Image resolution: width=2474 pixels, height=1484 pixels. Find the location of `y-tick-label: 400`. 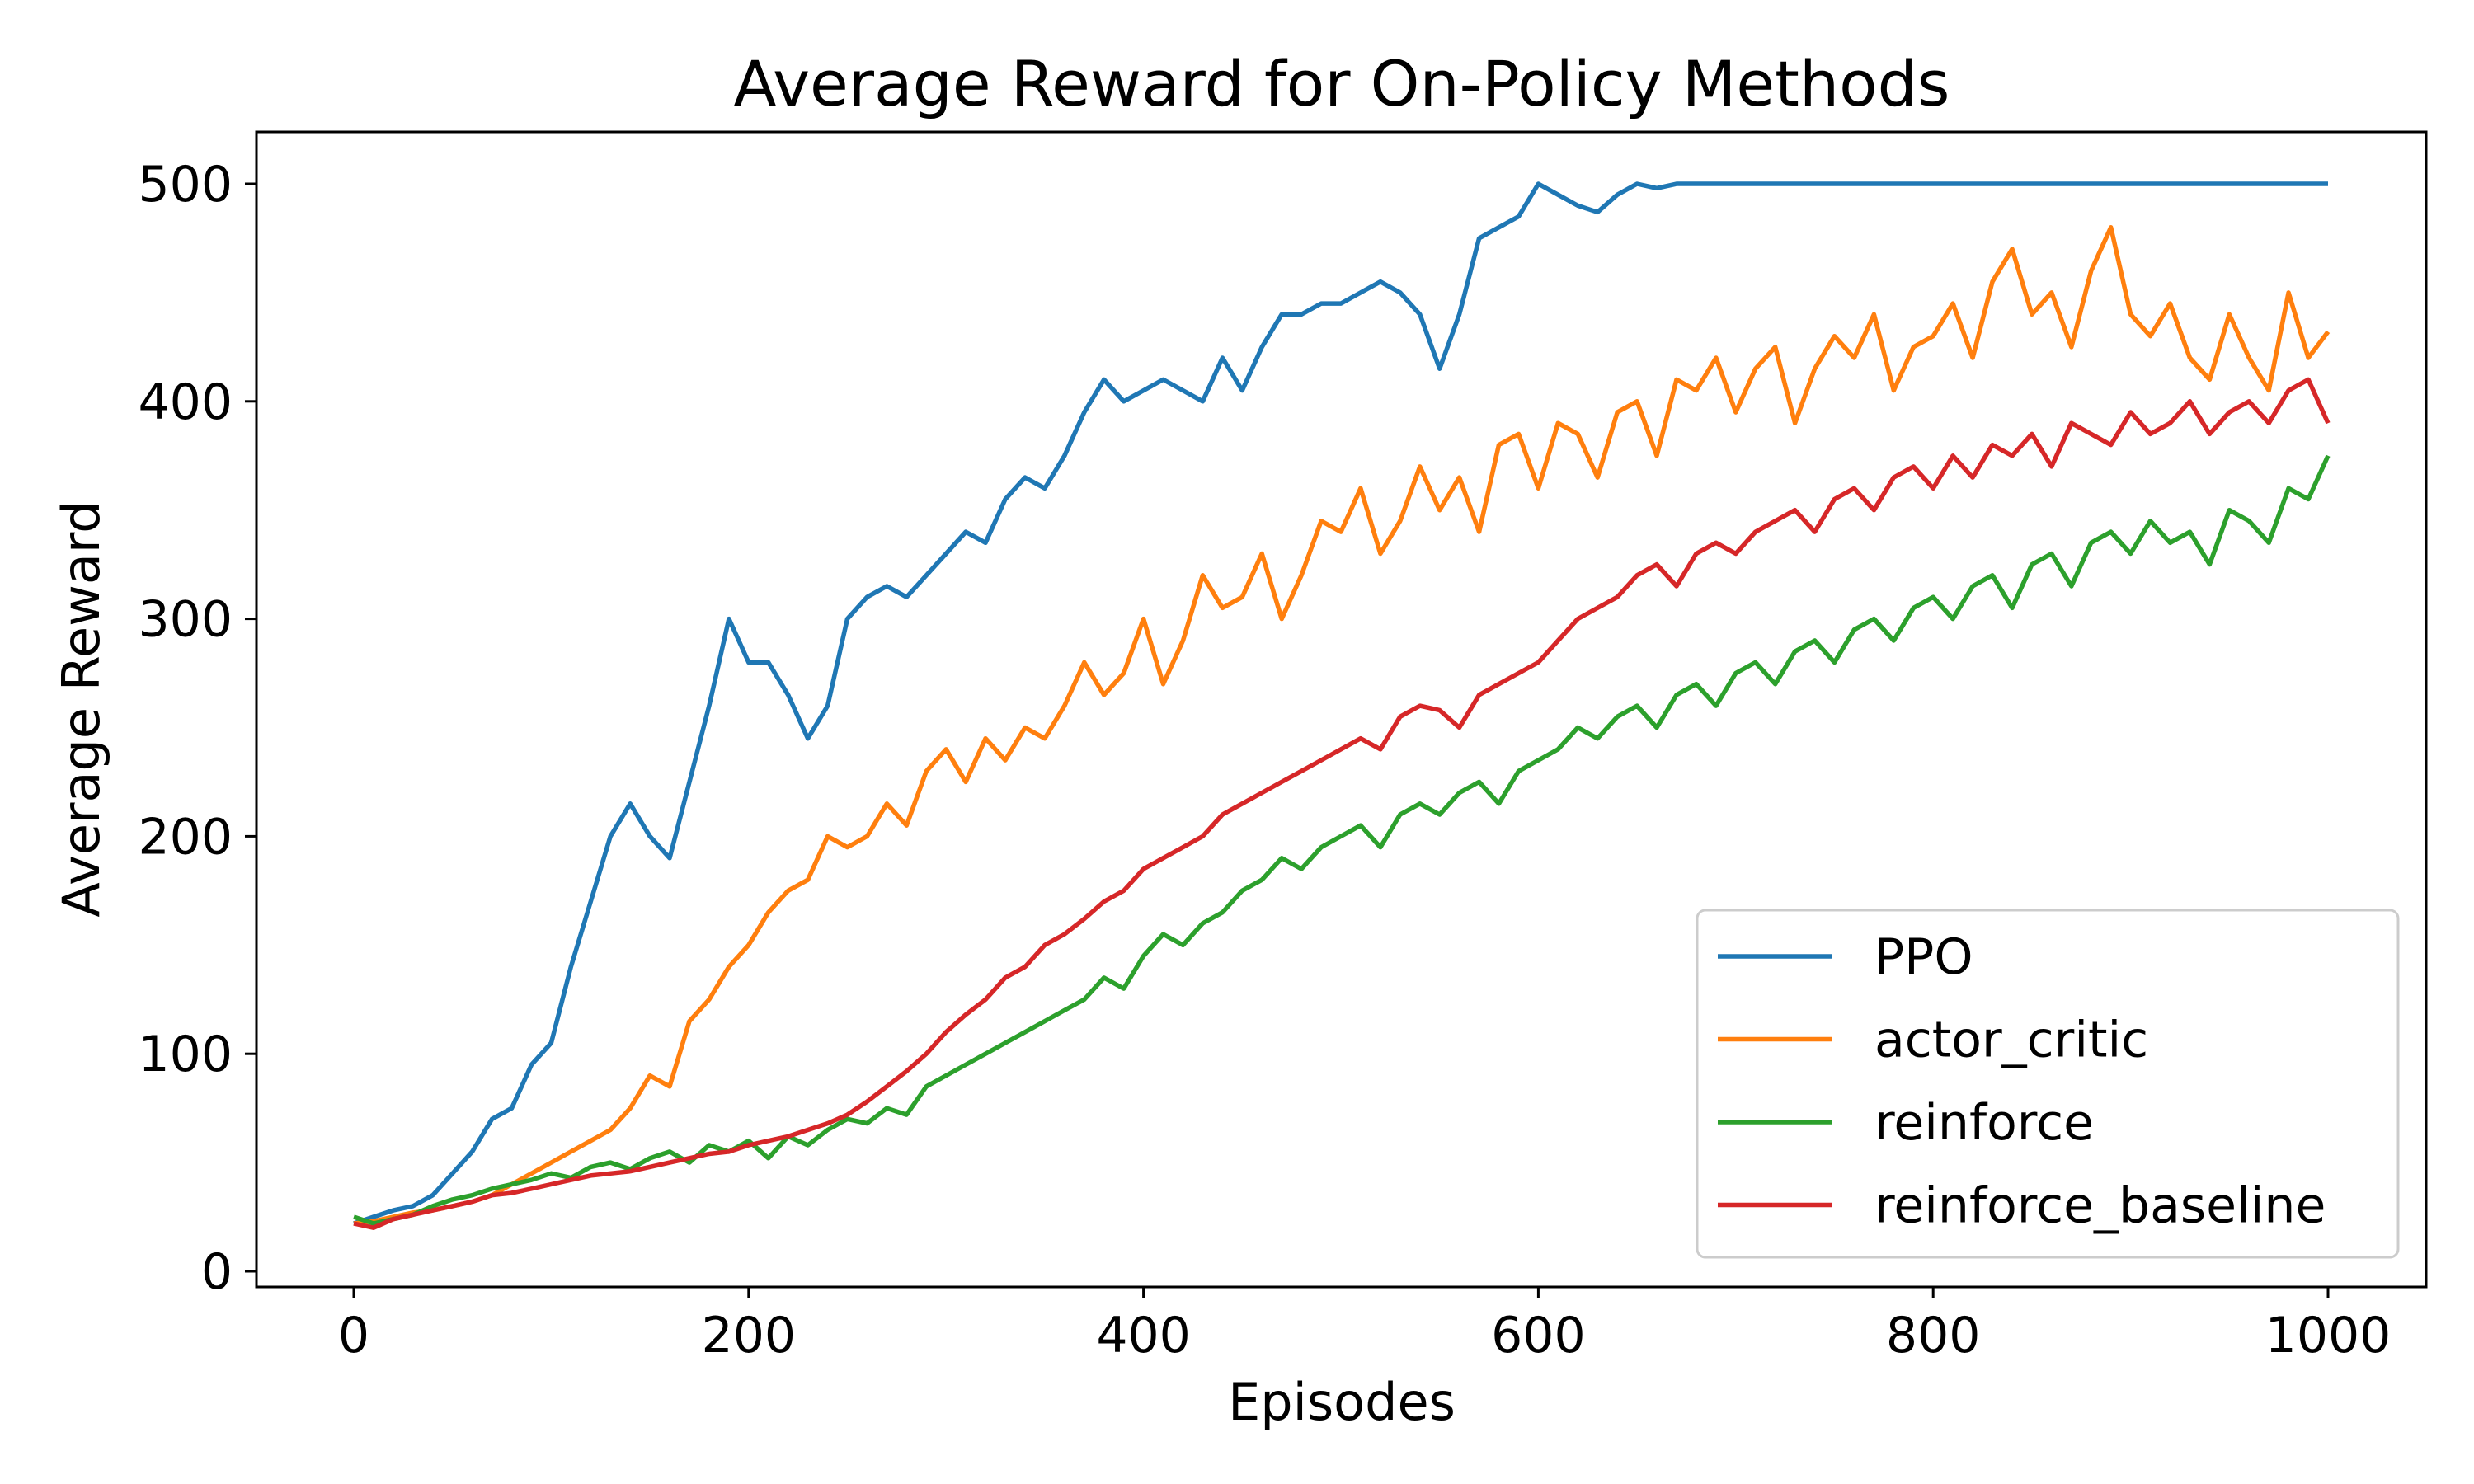

y-tick-label: 400 is located at coordinates (185, 402).